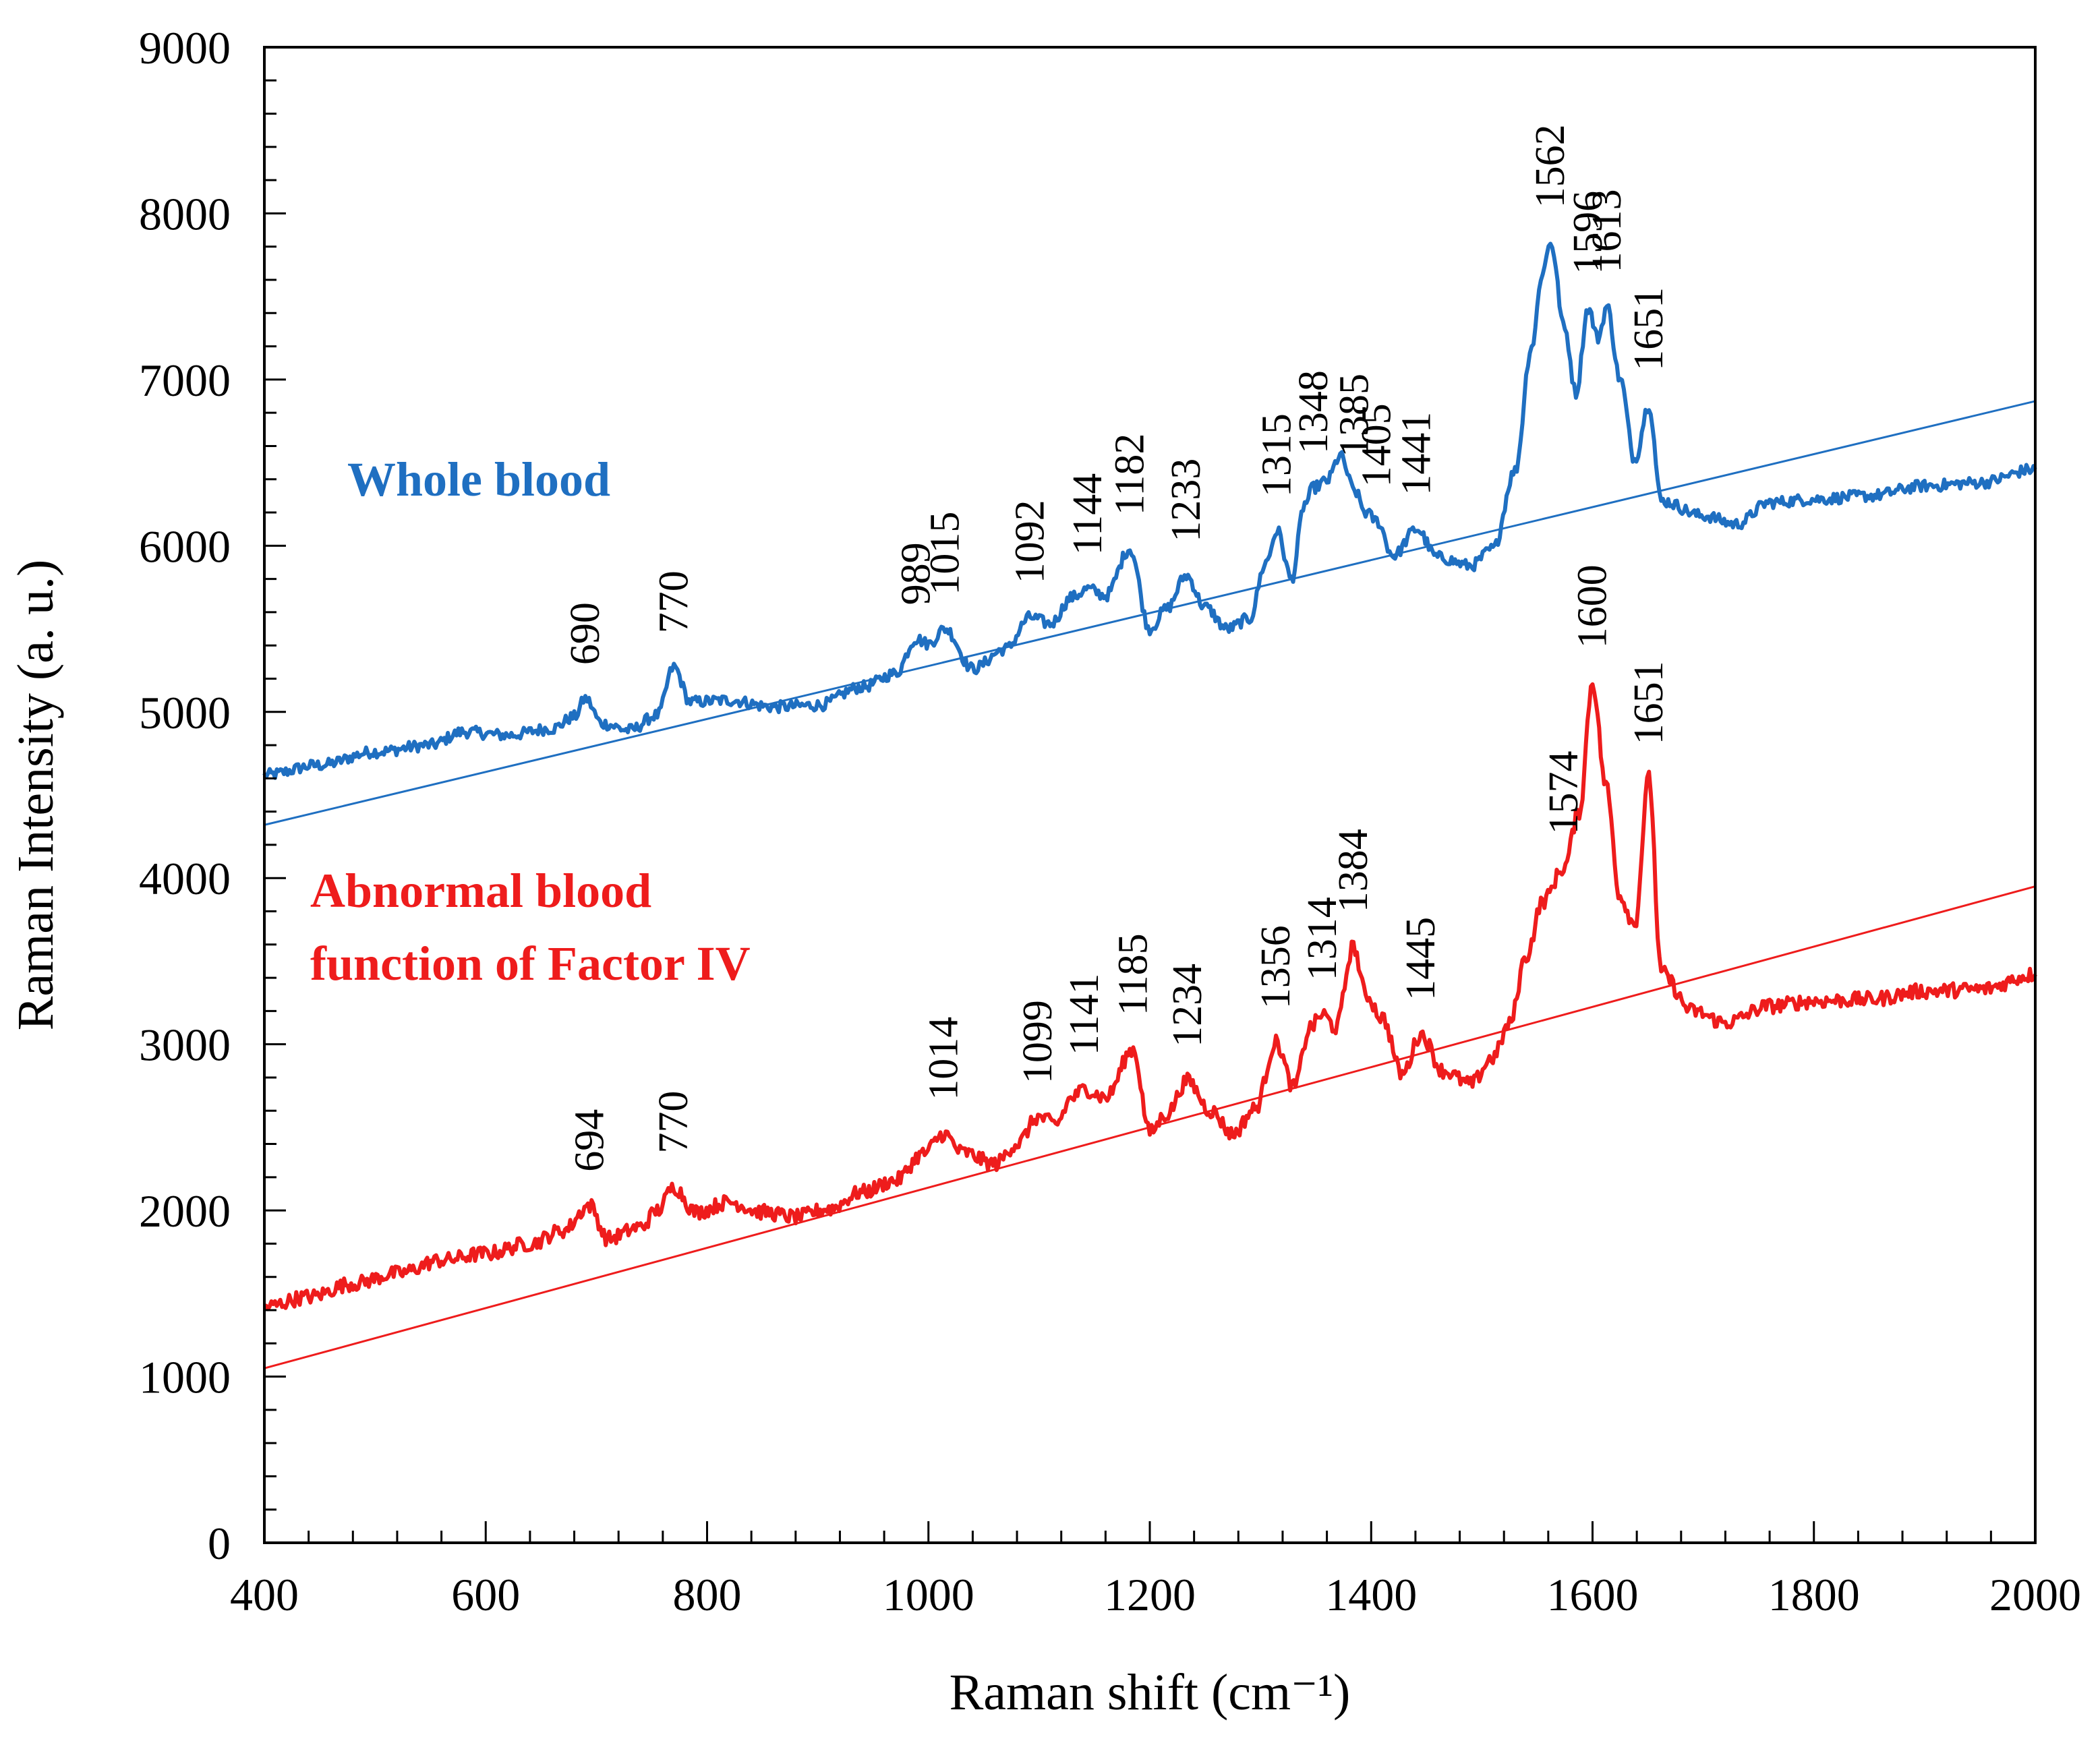 Image resolution: width=2100 pixels, height=1739 pixels. Describe the element at coordinates (1150, 1594) in the screenshot. I see `x-tick-label: 1200` at that location.